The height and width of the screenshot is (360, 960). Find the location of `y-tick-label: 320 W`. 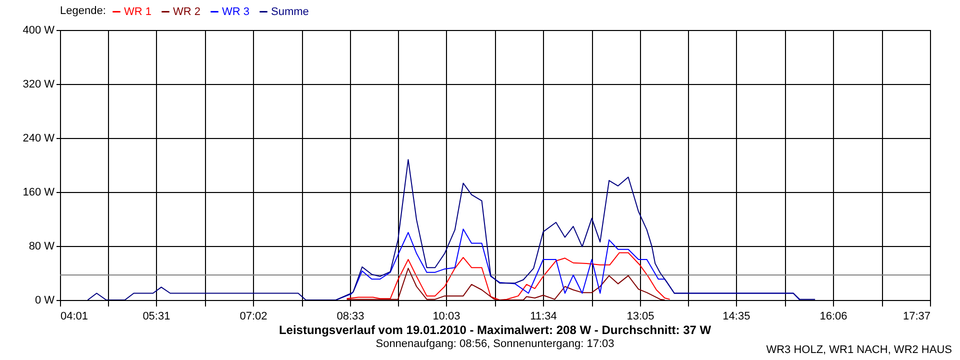

y-tick-label: 320 W is located at coordinates (39, 84).